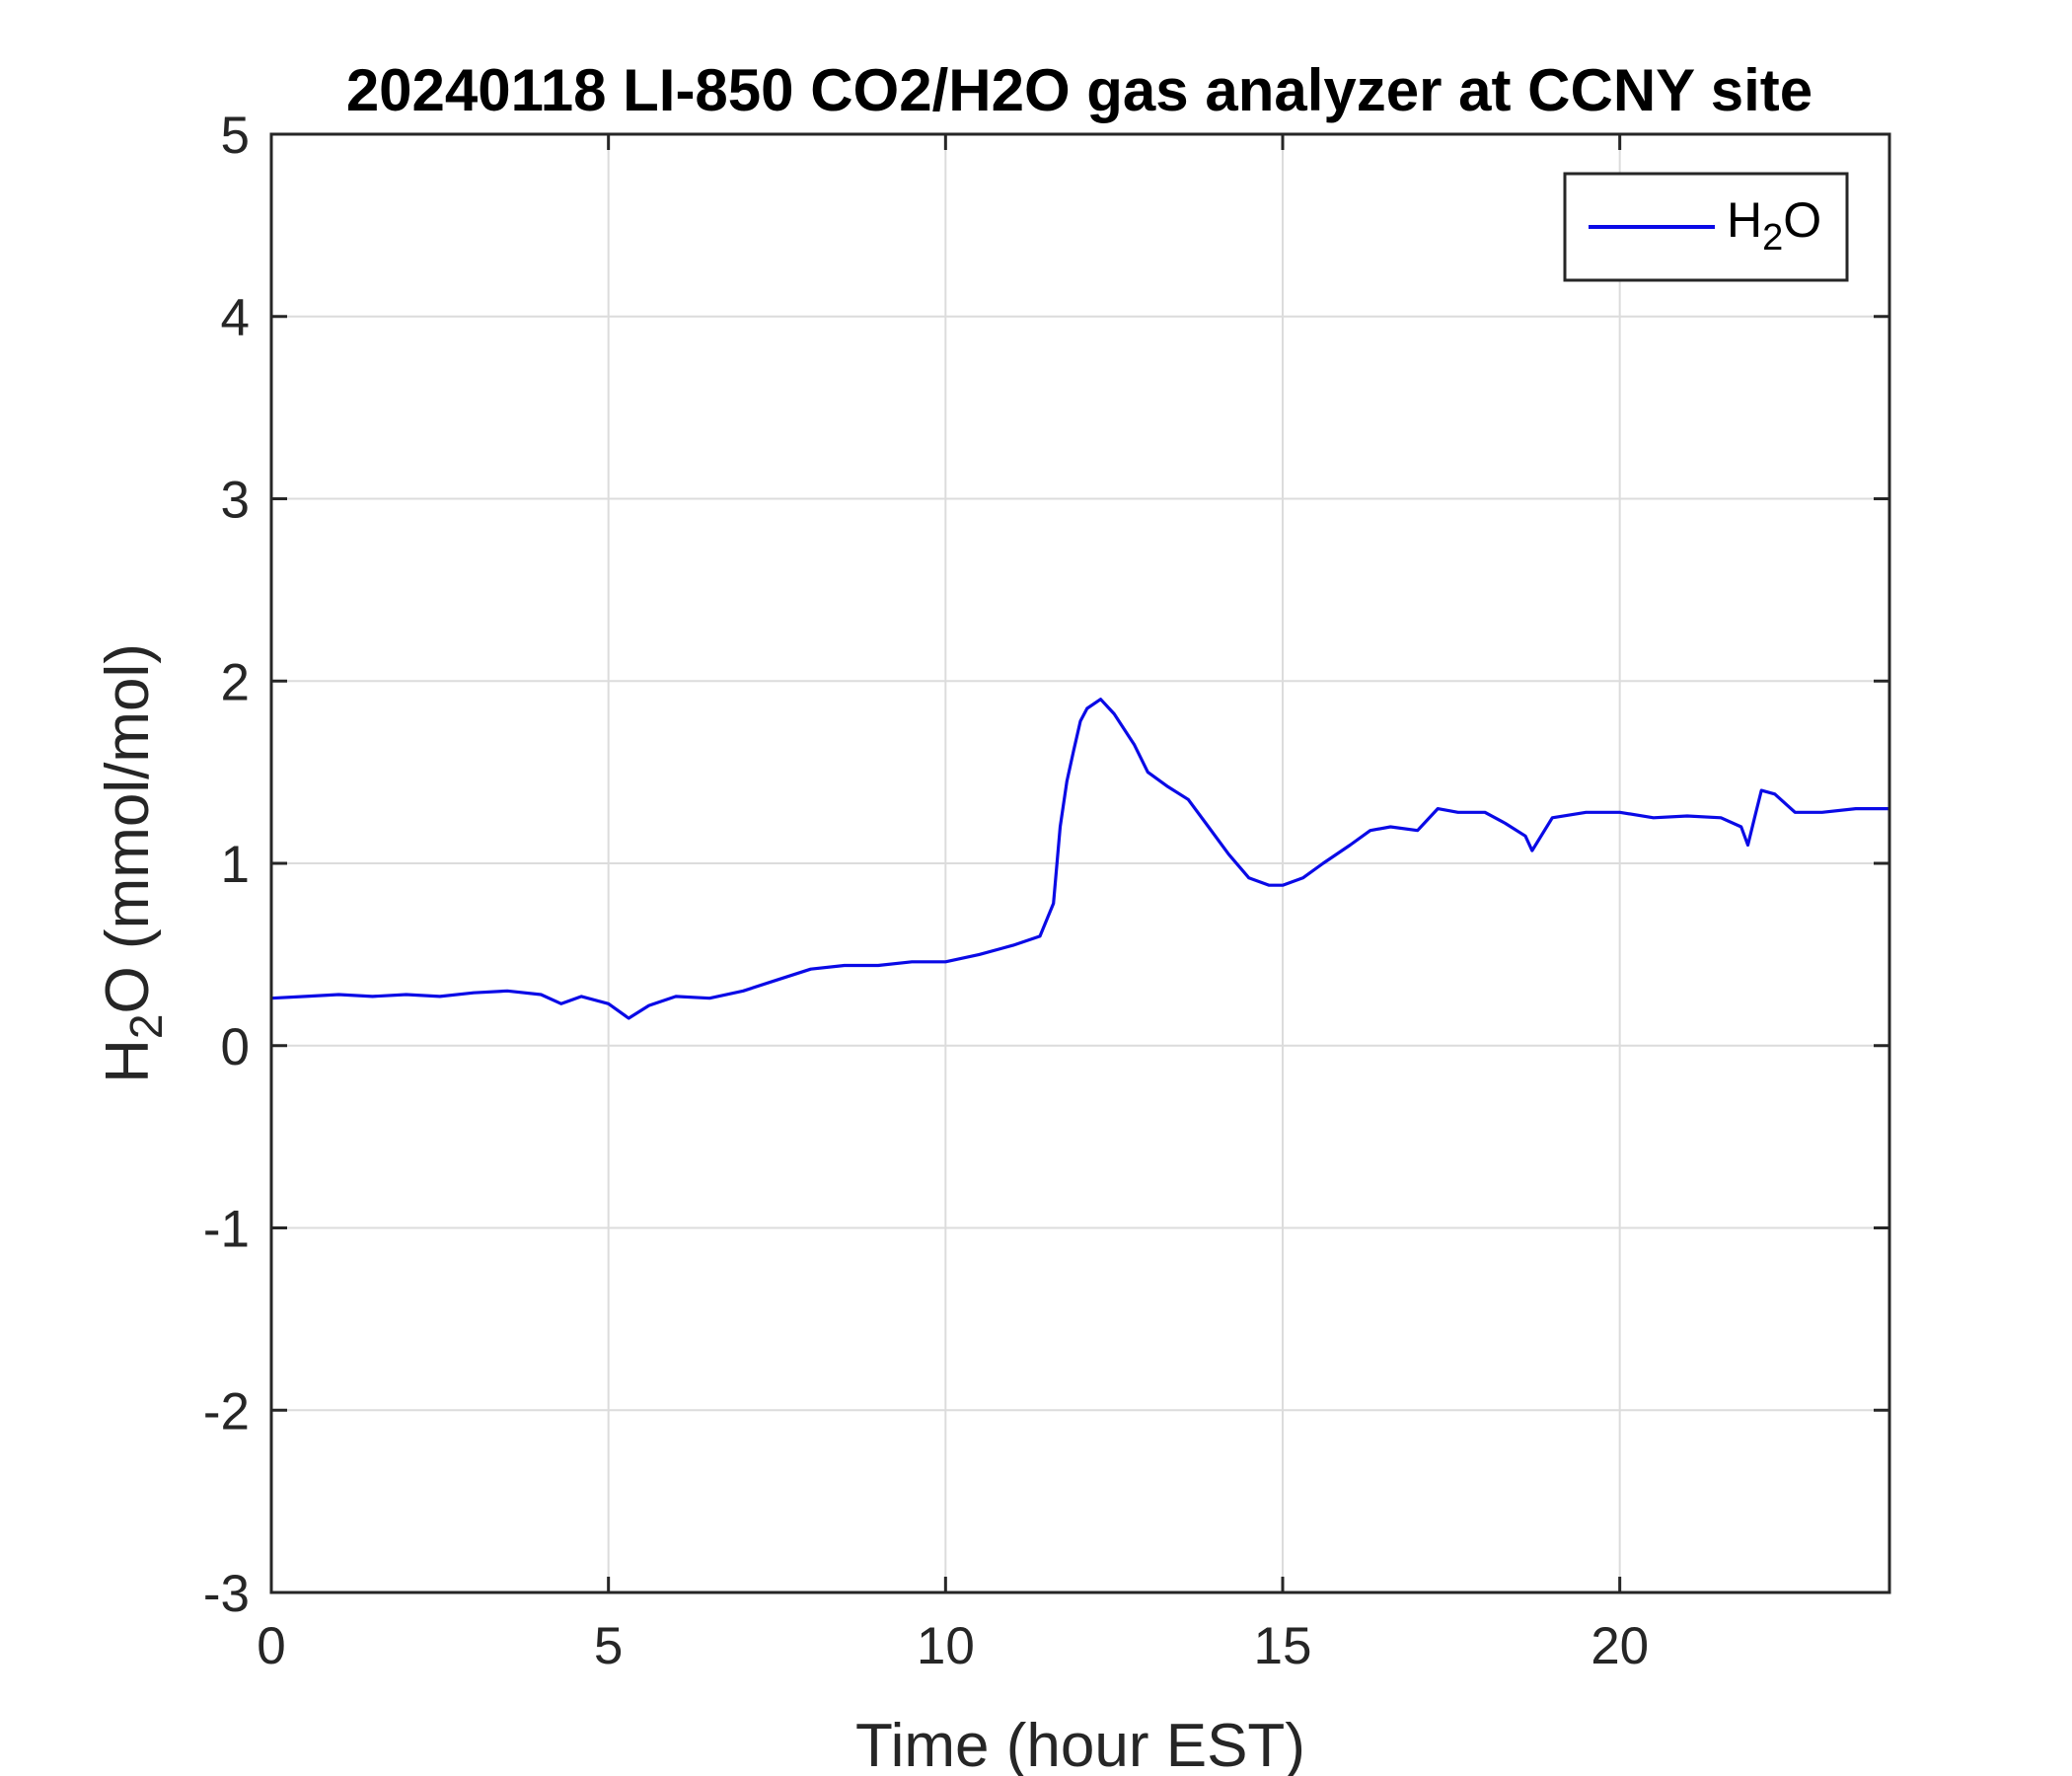 This screenshot has height=1776, width=2072. I want to click on legend-entry-main: H, so click(1744, 220).